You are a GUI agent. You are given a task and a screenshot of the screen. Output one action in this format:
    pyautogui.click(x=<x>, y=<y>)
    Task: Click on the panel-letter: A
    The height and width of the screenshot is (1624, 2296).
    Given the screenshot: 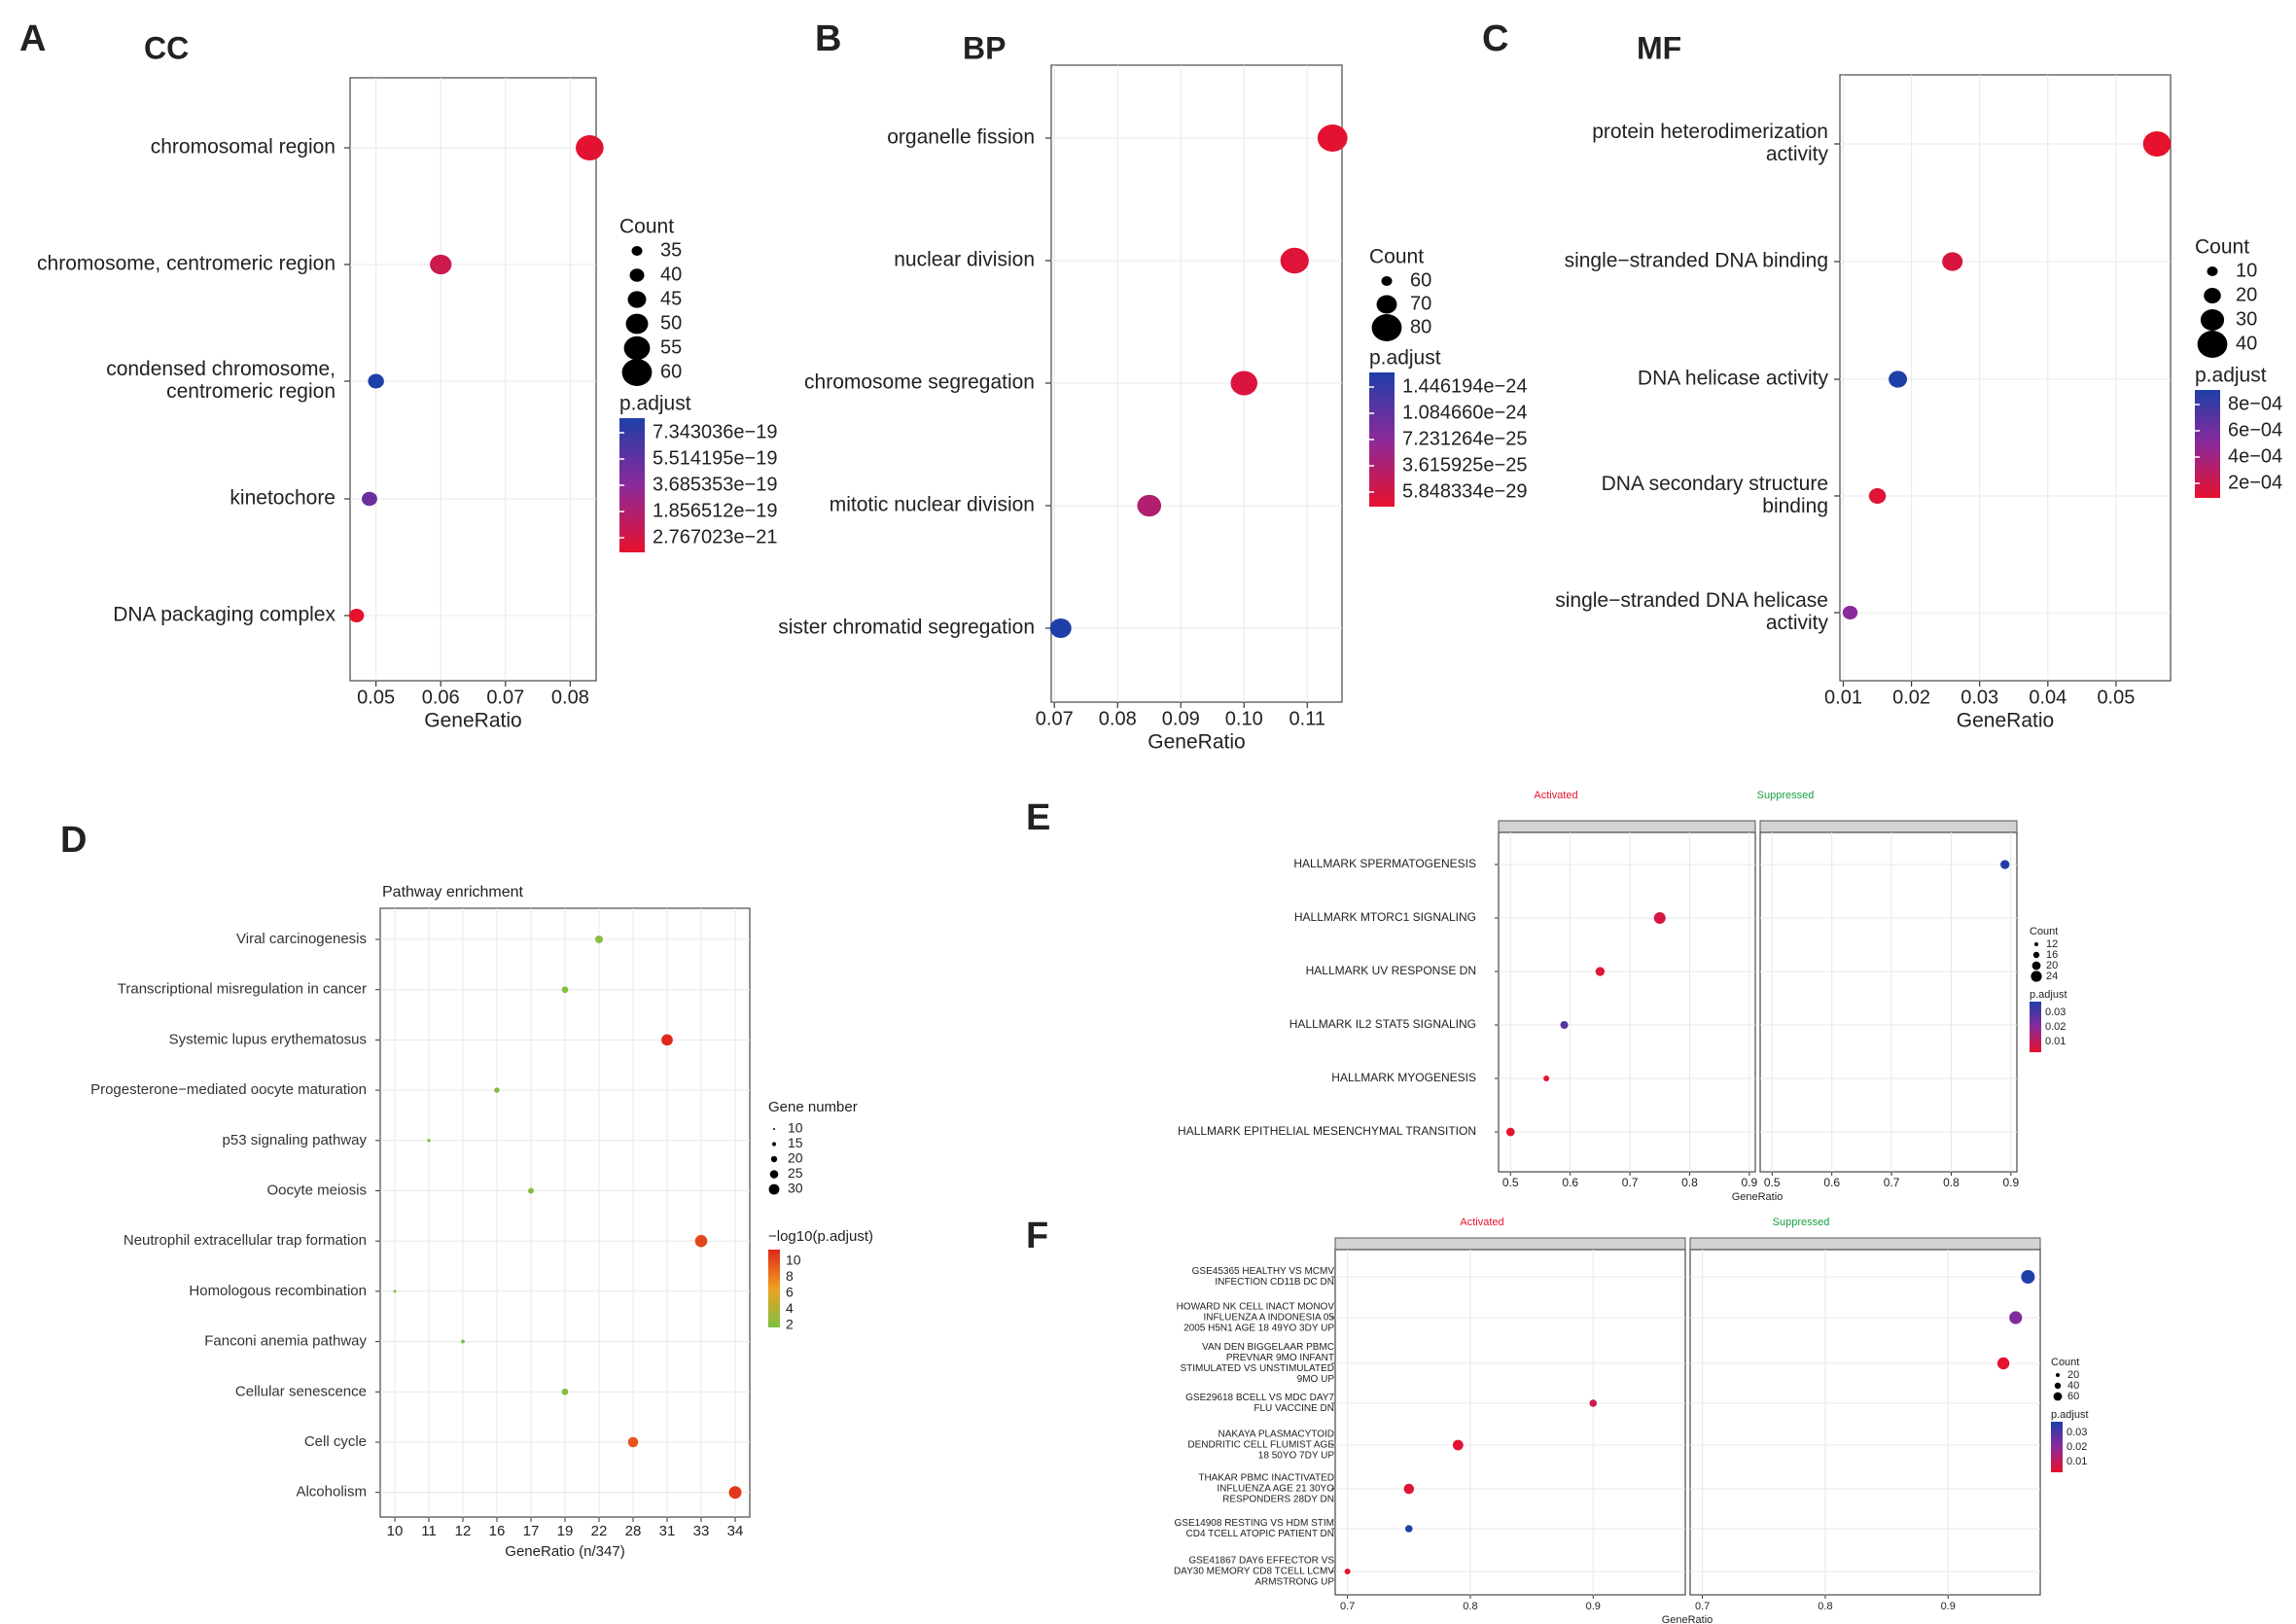 What is the action you would take?
    pyautogui.click(x=33, y=38)
    